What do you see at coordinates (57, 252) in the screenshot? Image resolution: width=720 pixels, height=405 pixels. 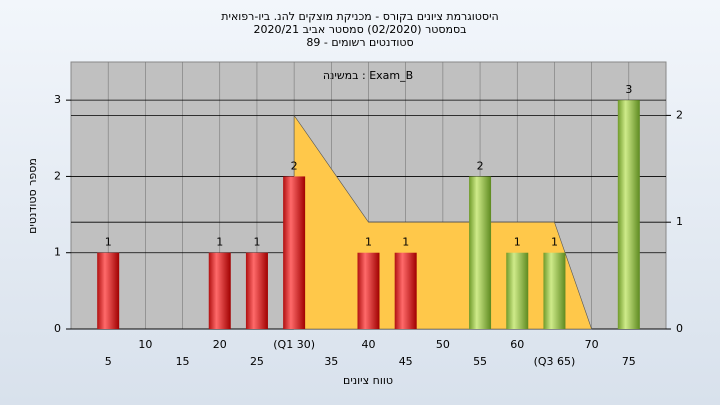 I see `y-tick-label: 1` at bounding box center [57, 252].